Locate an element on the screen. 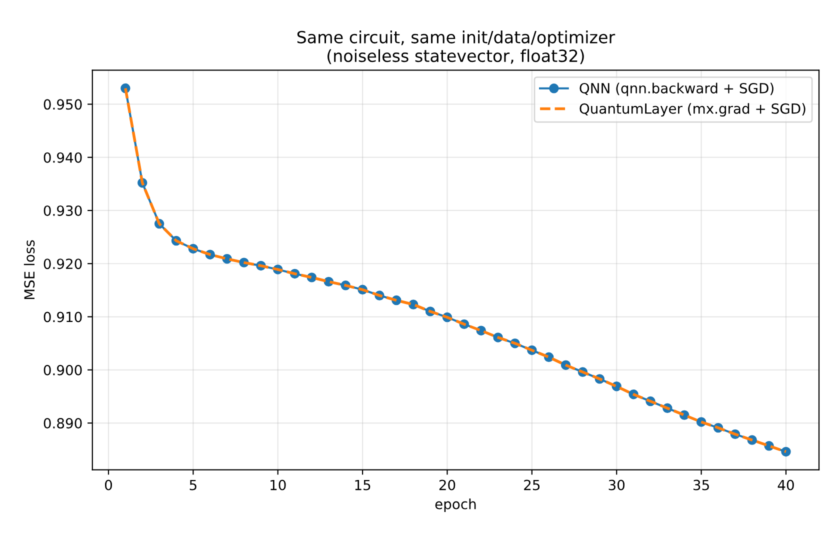 This screenshot has height=540, width=840. x-tick-label: 10 is located at coordinates (278, 485).